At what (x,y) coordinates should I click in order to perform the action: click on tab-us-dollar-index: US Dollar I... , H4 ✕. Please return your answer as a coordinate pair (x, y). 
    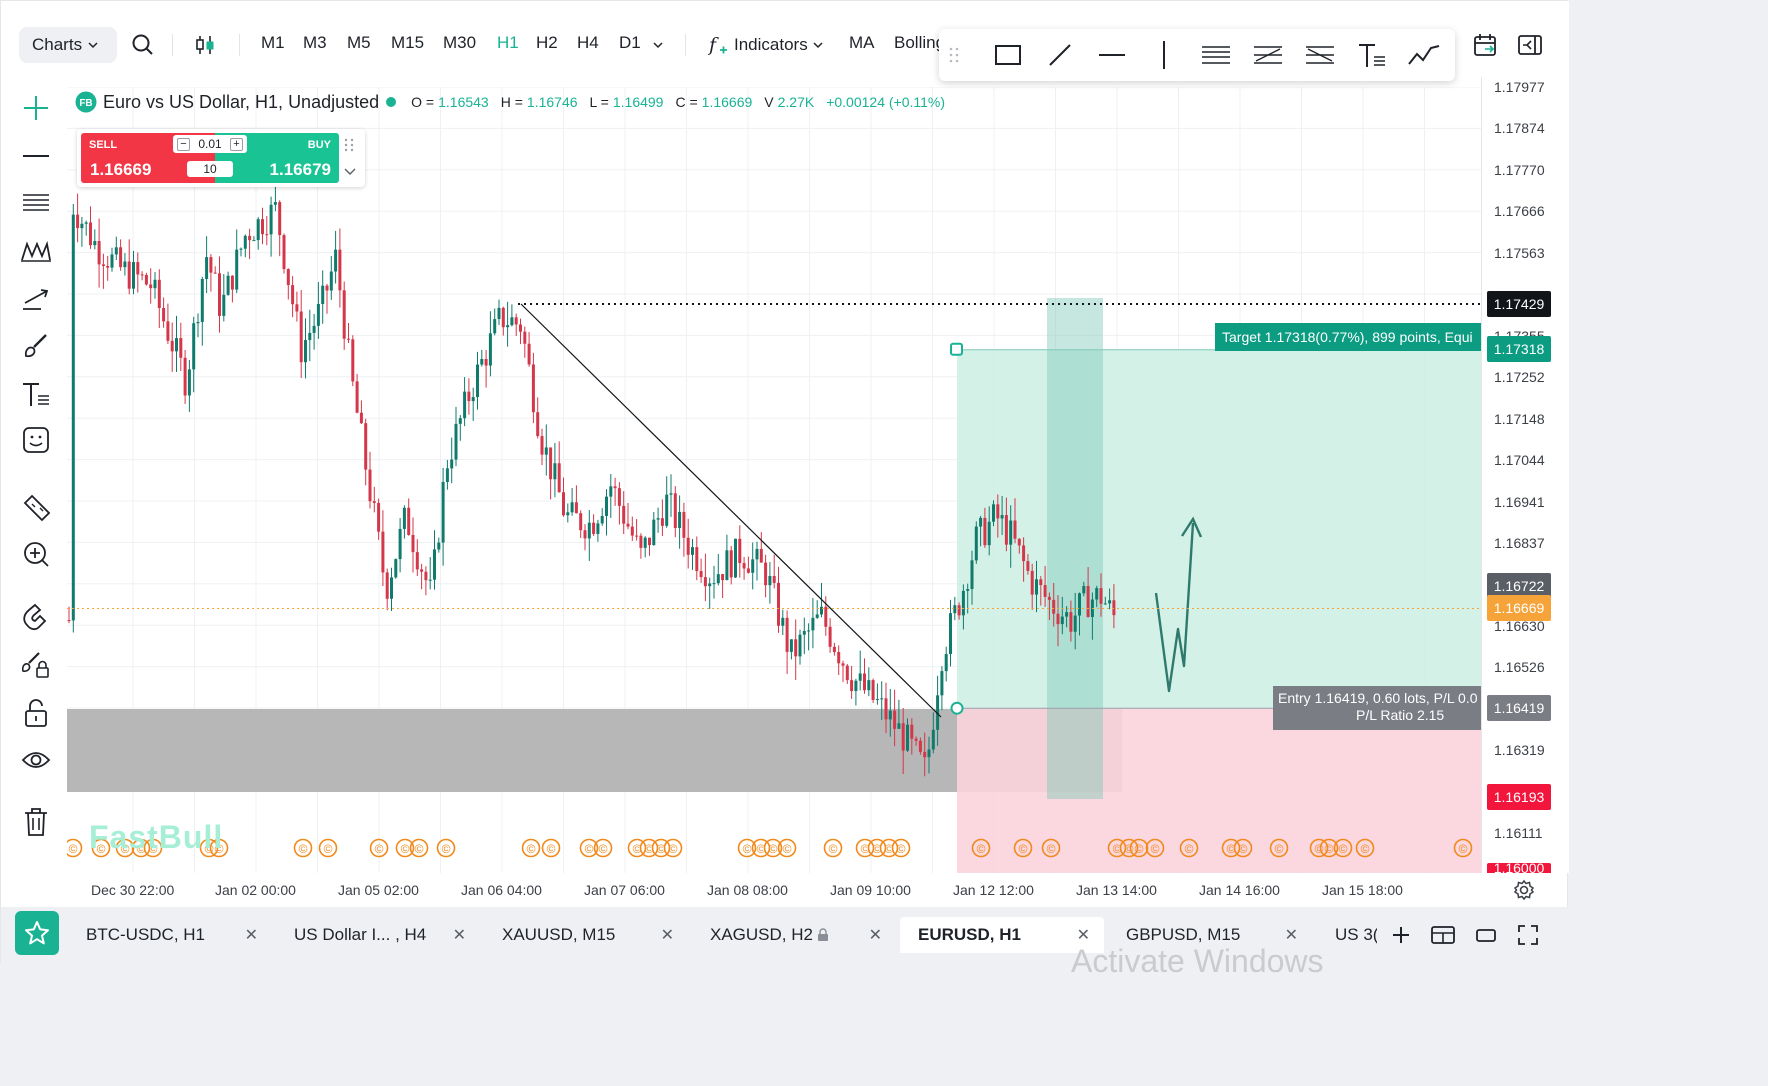
    Looking at the image, I should click on (378, 935).